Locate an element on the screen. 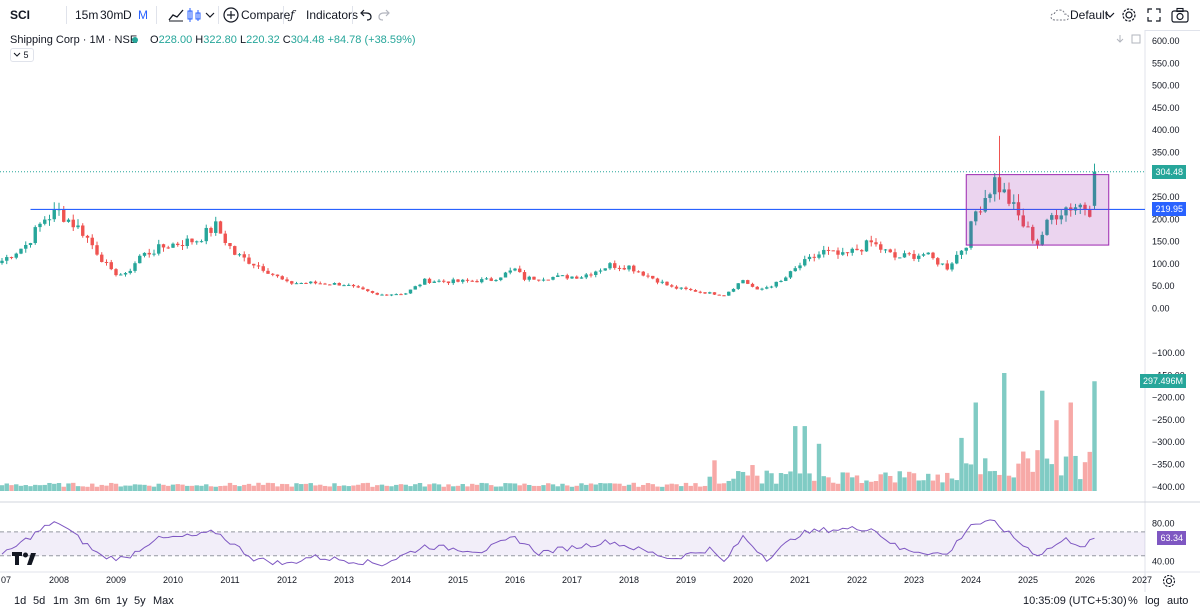 Image resolution: width=1200 pixels, height=609 pixels. candles-icon is located at coordinates (194, 15).